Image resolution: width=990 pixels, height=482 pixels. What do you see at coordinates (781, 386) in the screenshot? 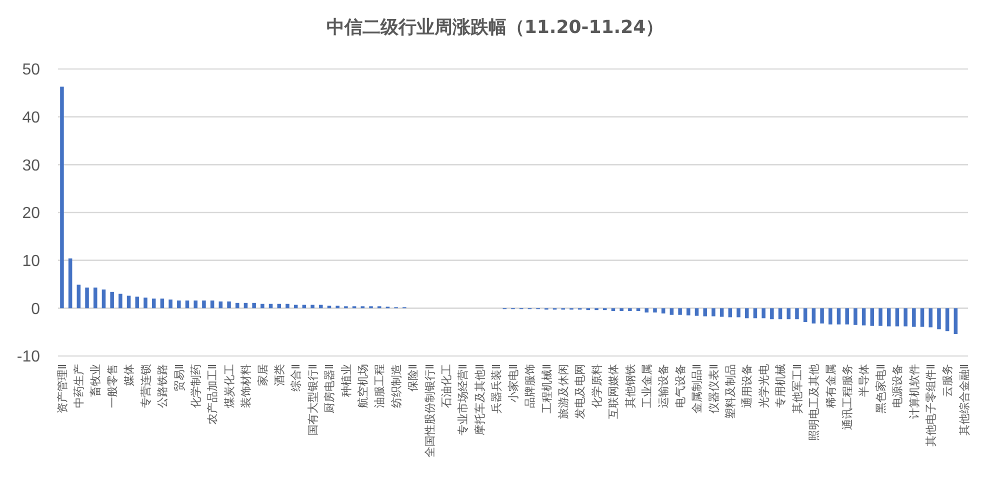
I see `x-tick-label: 专用机械` at bounding box center [781, 386].